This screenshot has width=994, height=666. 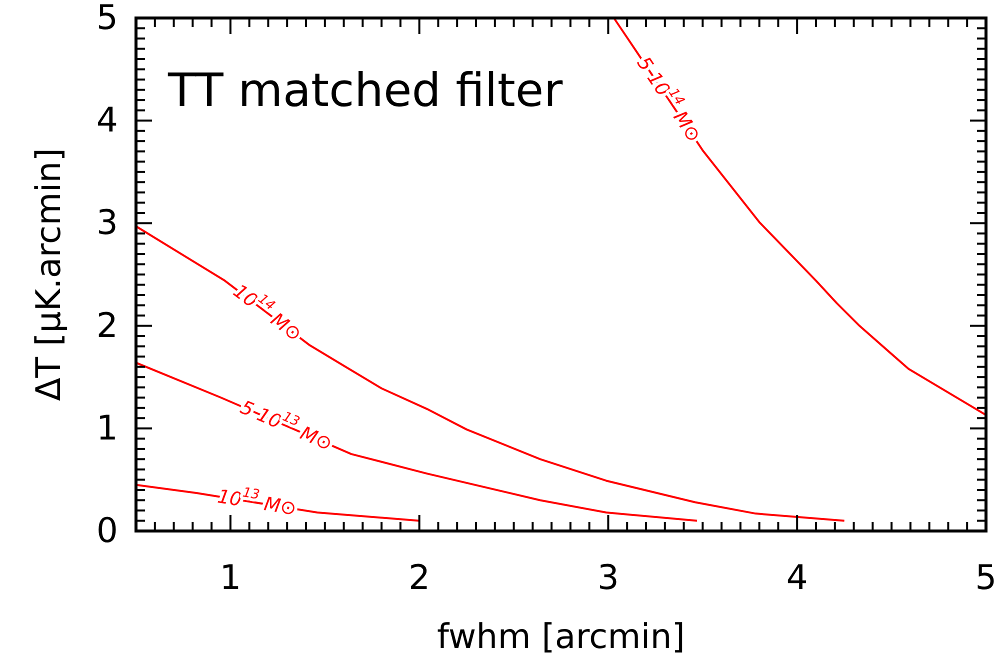 I want to click on y-tick-label: 1, so click(x=107, y=428).